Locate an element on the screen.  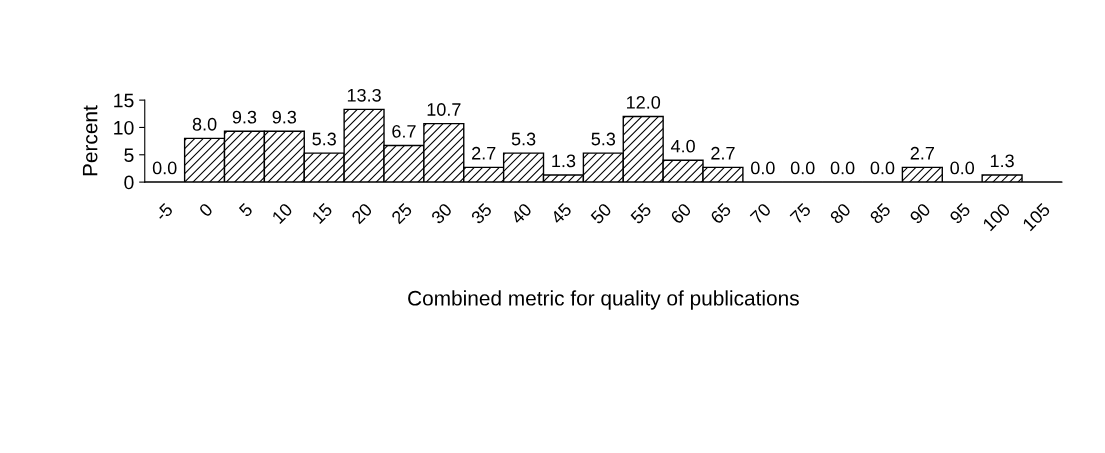
x-tick-label: 90 is located at coordinates (920, 213).